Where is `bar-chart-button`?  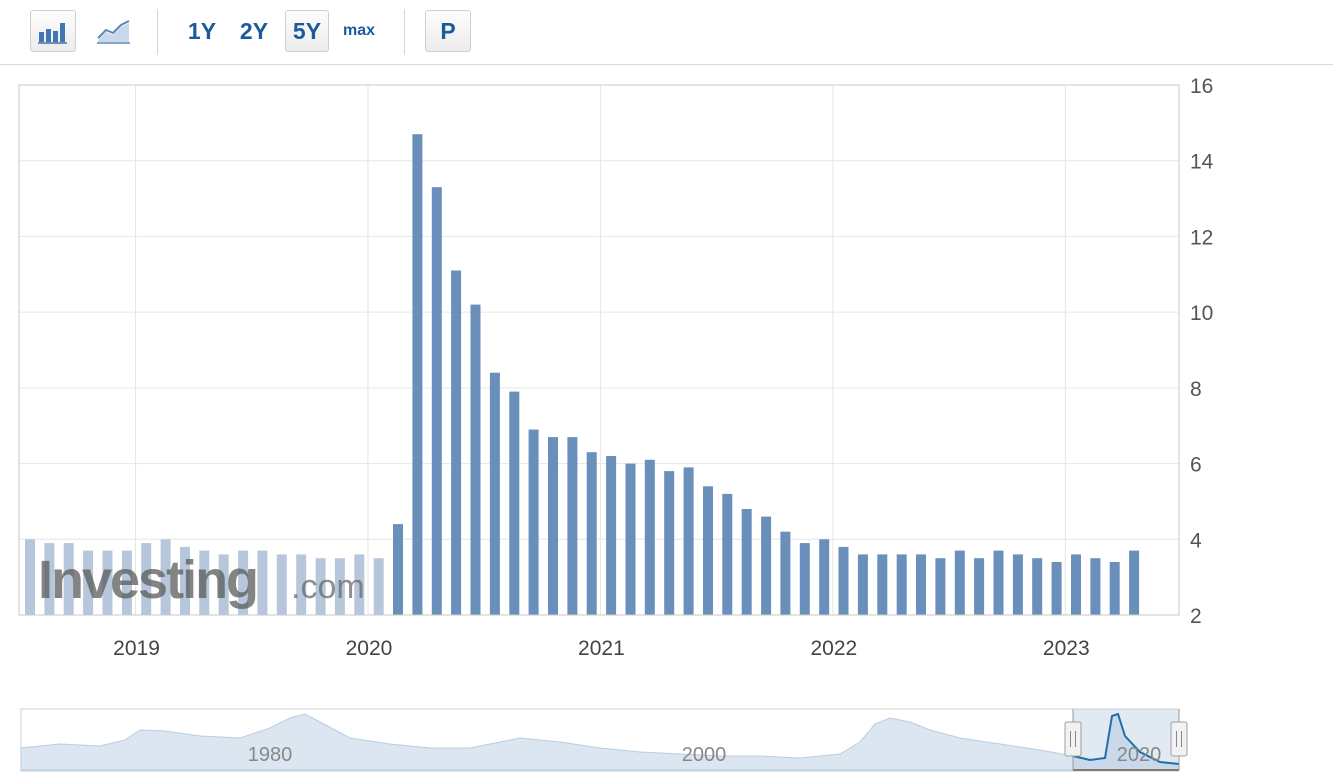
bar-chart-button is located at coordinates (53, 31).